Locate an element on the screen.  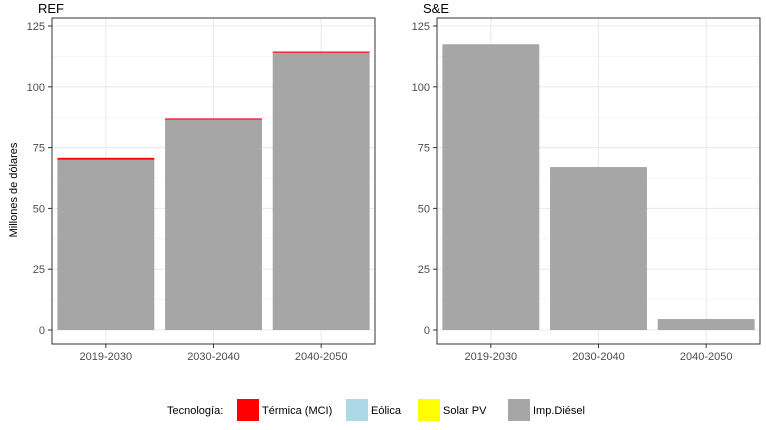
panel-title: REF is located at coordinates (51, 8).